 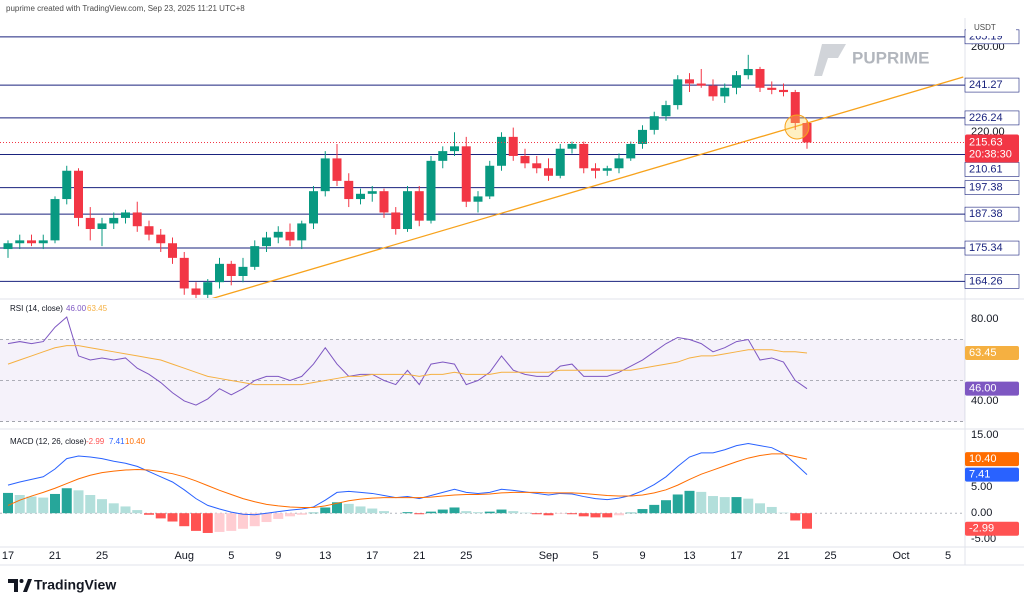 What do you see at coordinates (55, 556) in the screenshot?
I see `x-tick-label: 21` at bounding box center [55, 556].